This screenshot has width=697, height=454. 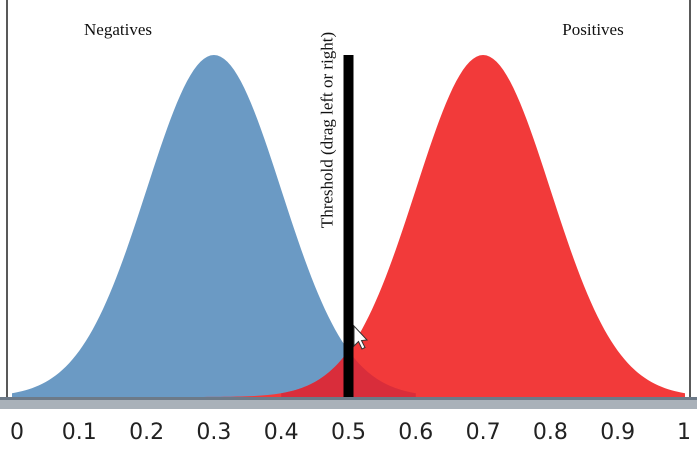 I want to click on axis-bar-edge, so click(x=348, y=398).